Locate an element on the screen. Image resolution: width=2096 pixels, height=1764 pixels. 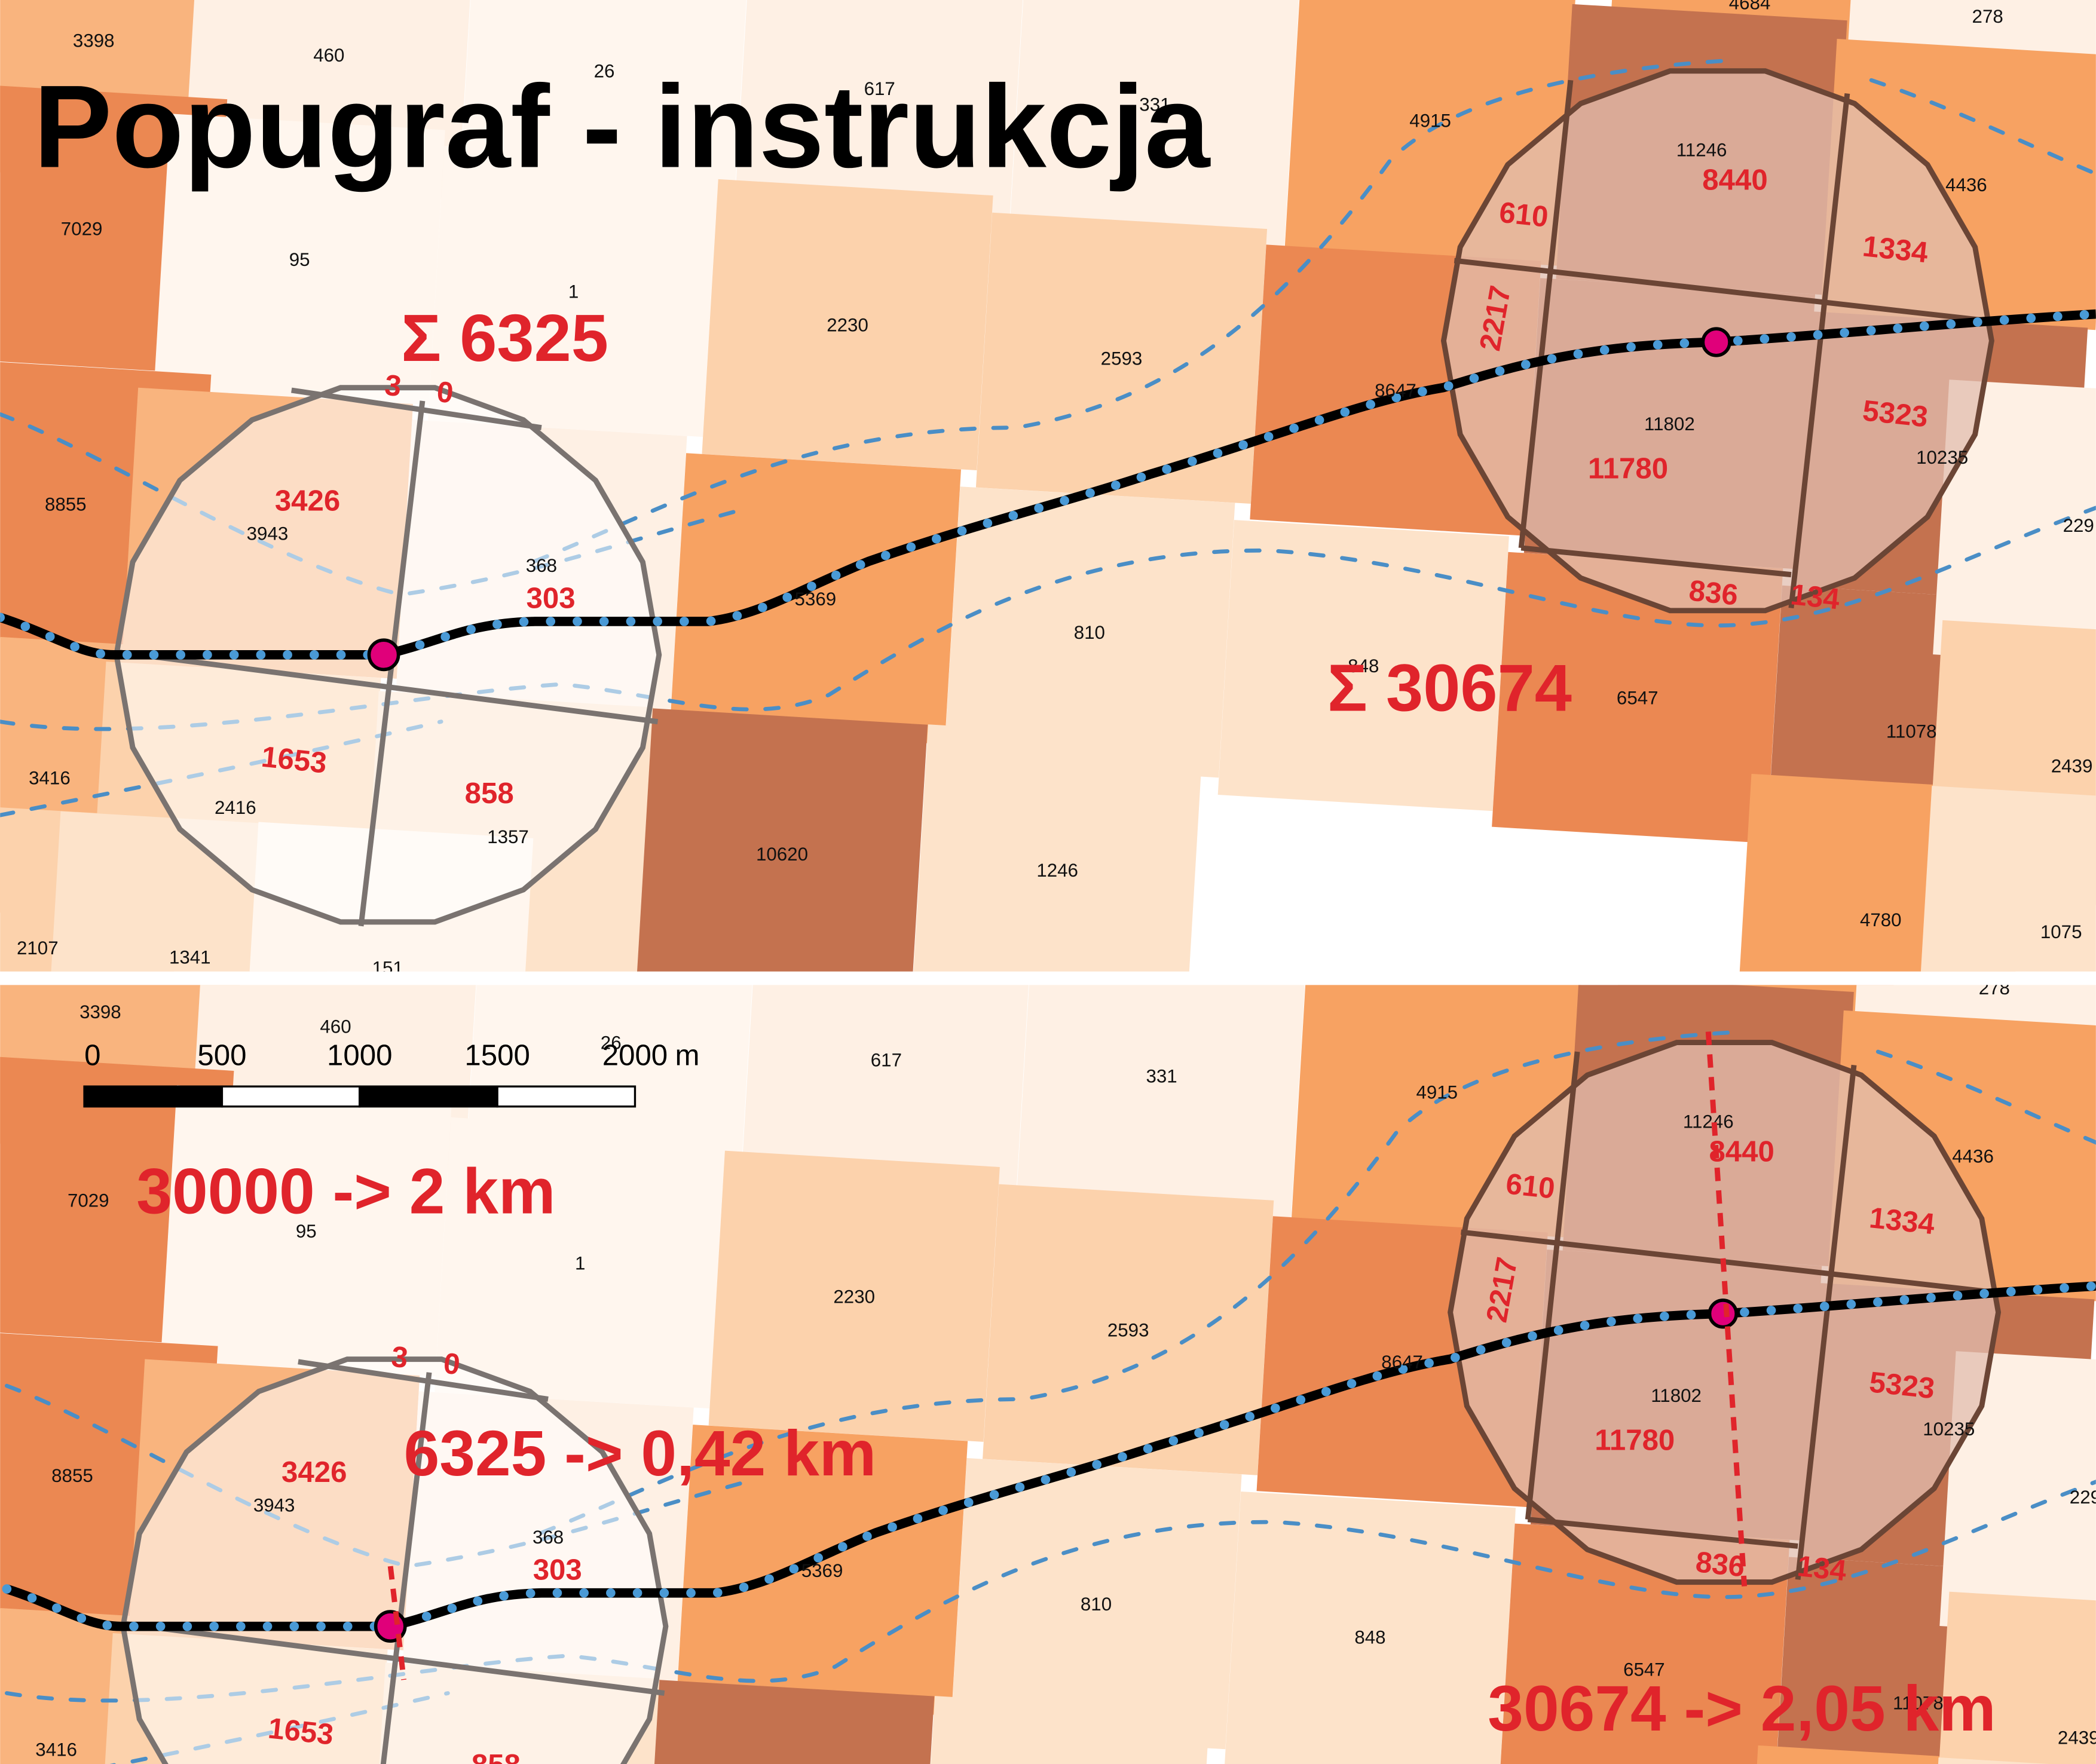
annotation: 30674 -> 2,05 km is located at coordinates (1742, 1708).